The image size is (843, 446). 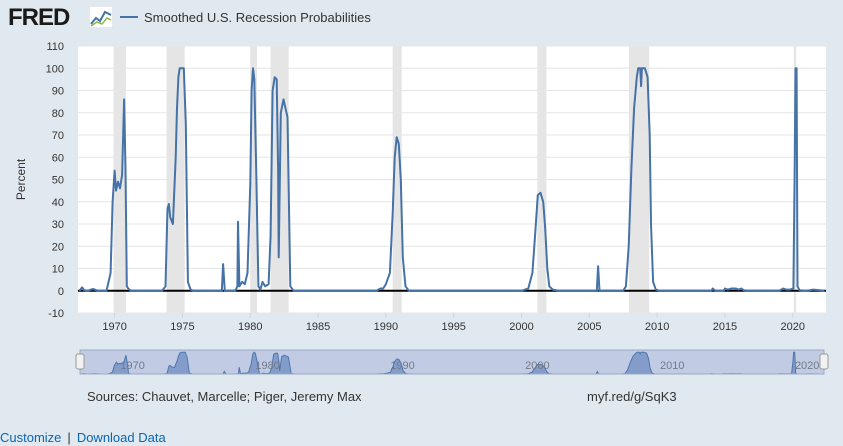 I want to click on y-tick-label: 110, so click(x=55, y=47).